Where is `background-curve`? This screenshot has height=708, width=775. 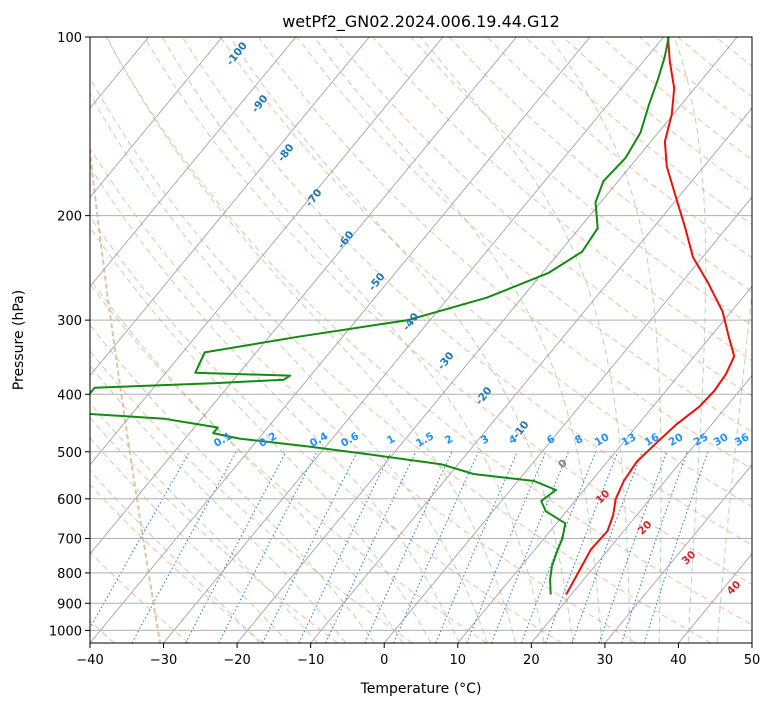 background-curve is located at coordinates (125, 392).